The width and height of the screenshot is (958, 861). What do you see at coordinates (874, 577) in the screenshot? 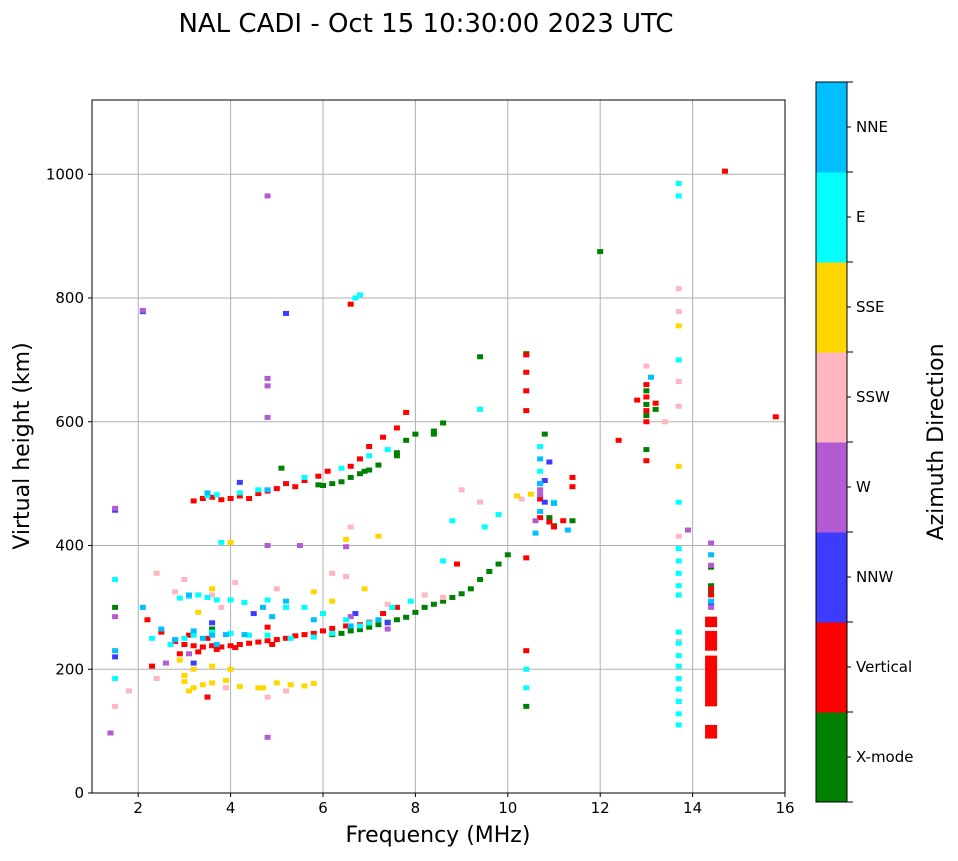
I see `colorbar-tick-label: NNW` at bounding box center [874, 577].